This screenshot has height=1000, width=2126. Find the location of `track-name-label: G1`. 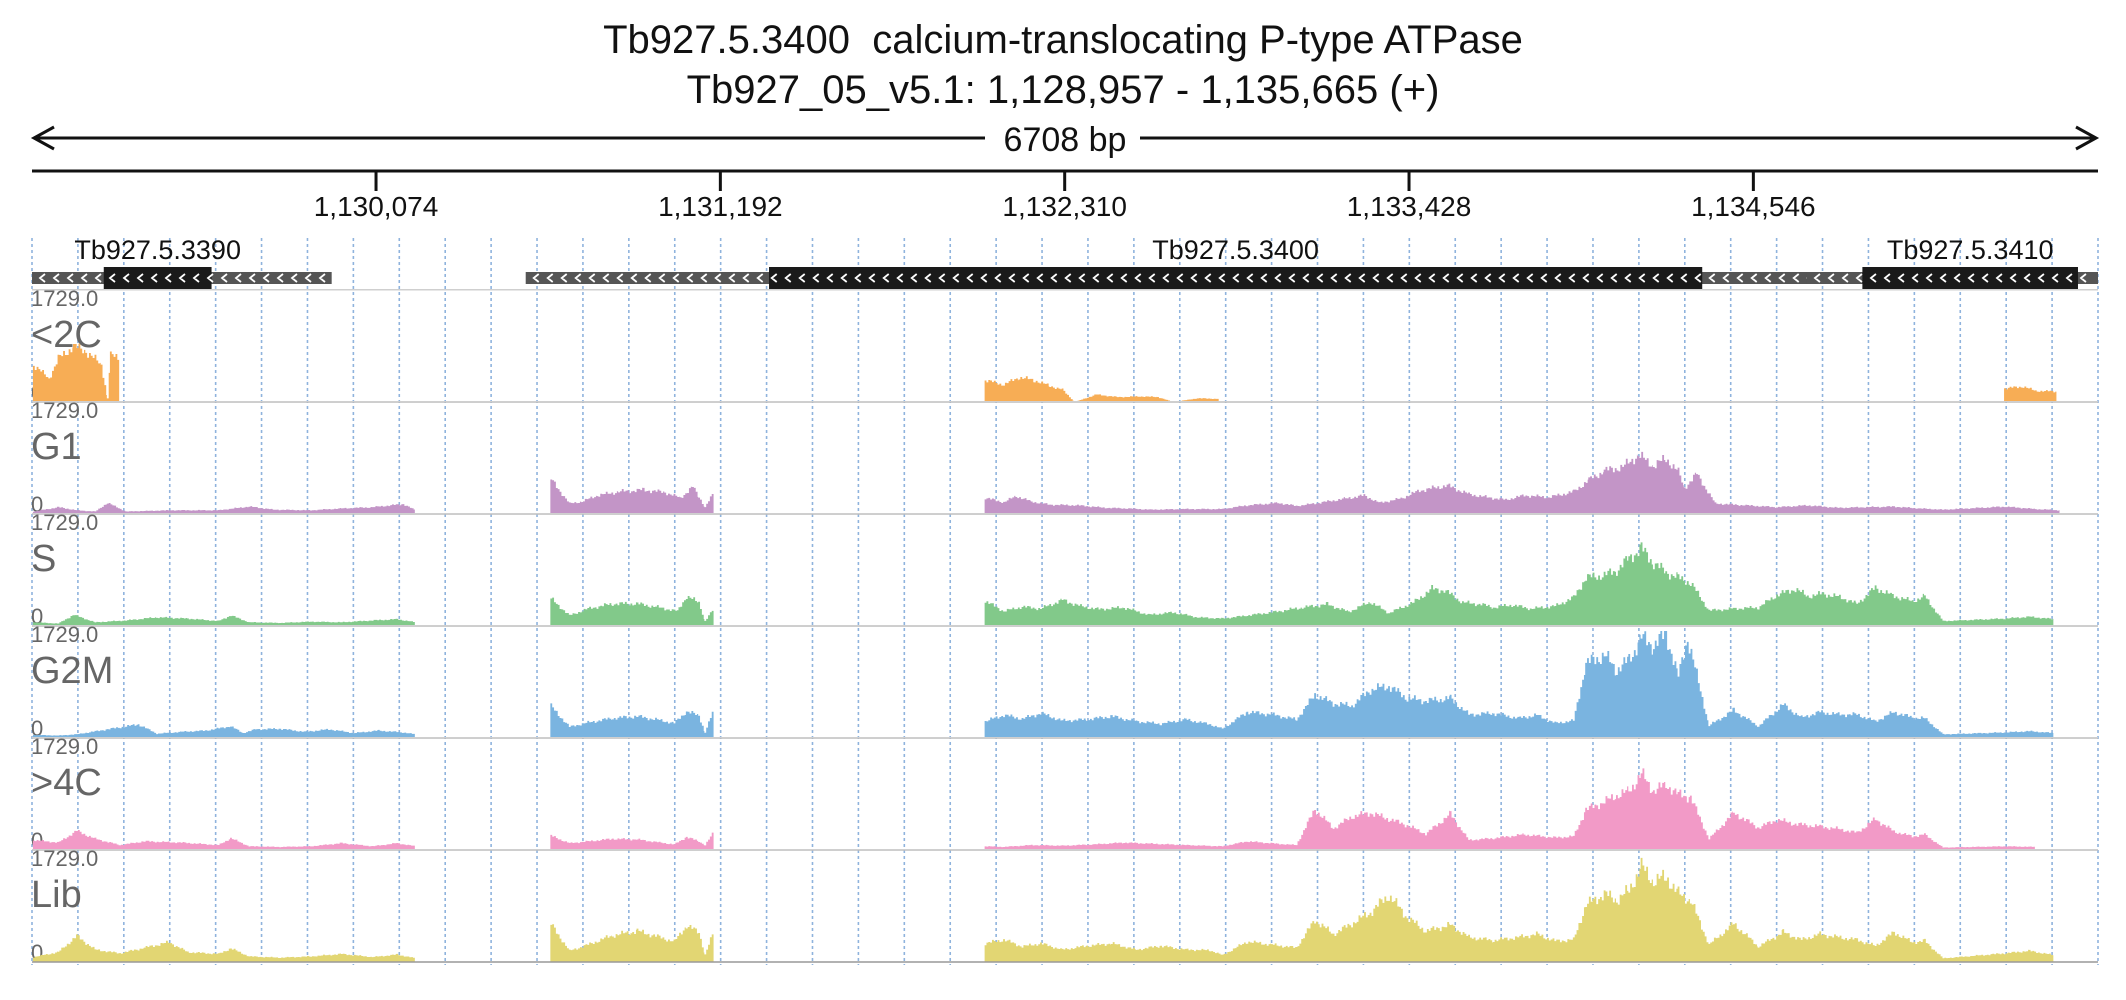

track-name-label: G1 is located at coordinates (56, 447).